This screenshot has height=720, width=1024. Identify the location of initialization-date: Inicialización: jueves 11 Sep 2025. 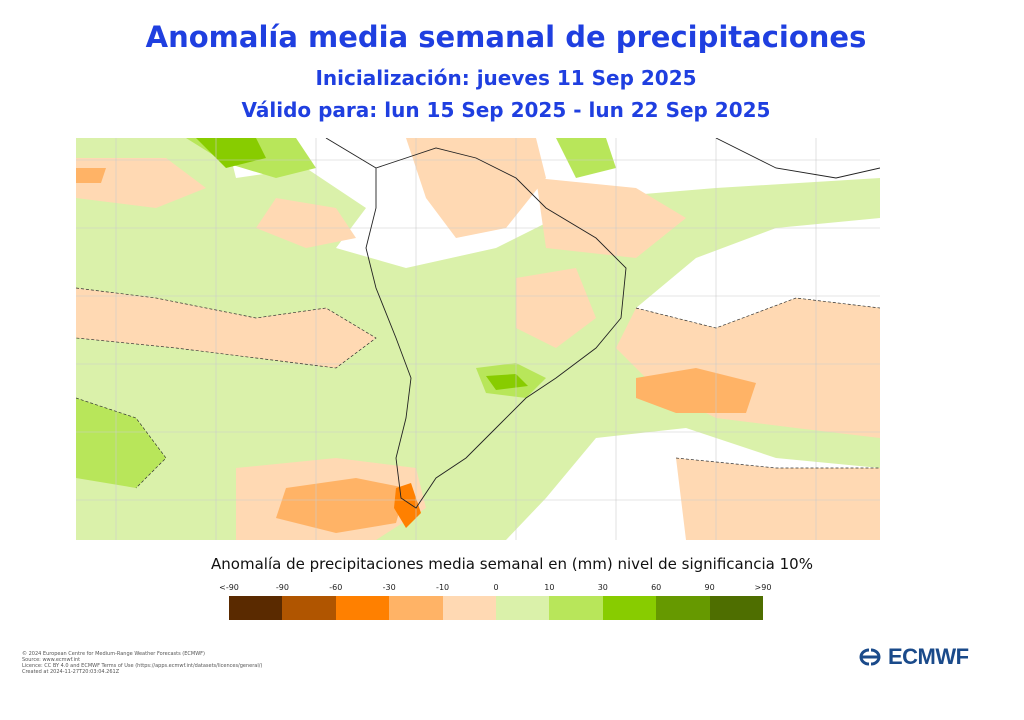
(506, 78).